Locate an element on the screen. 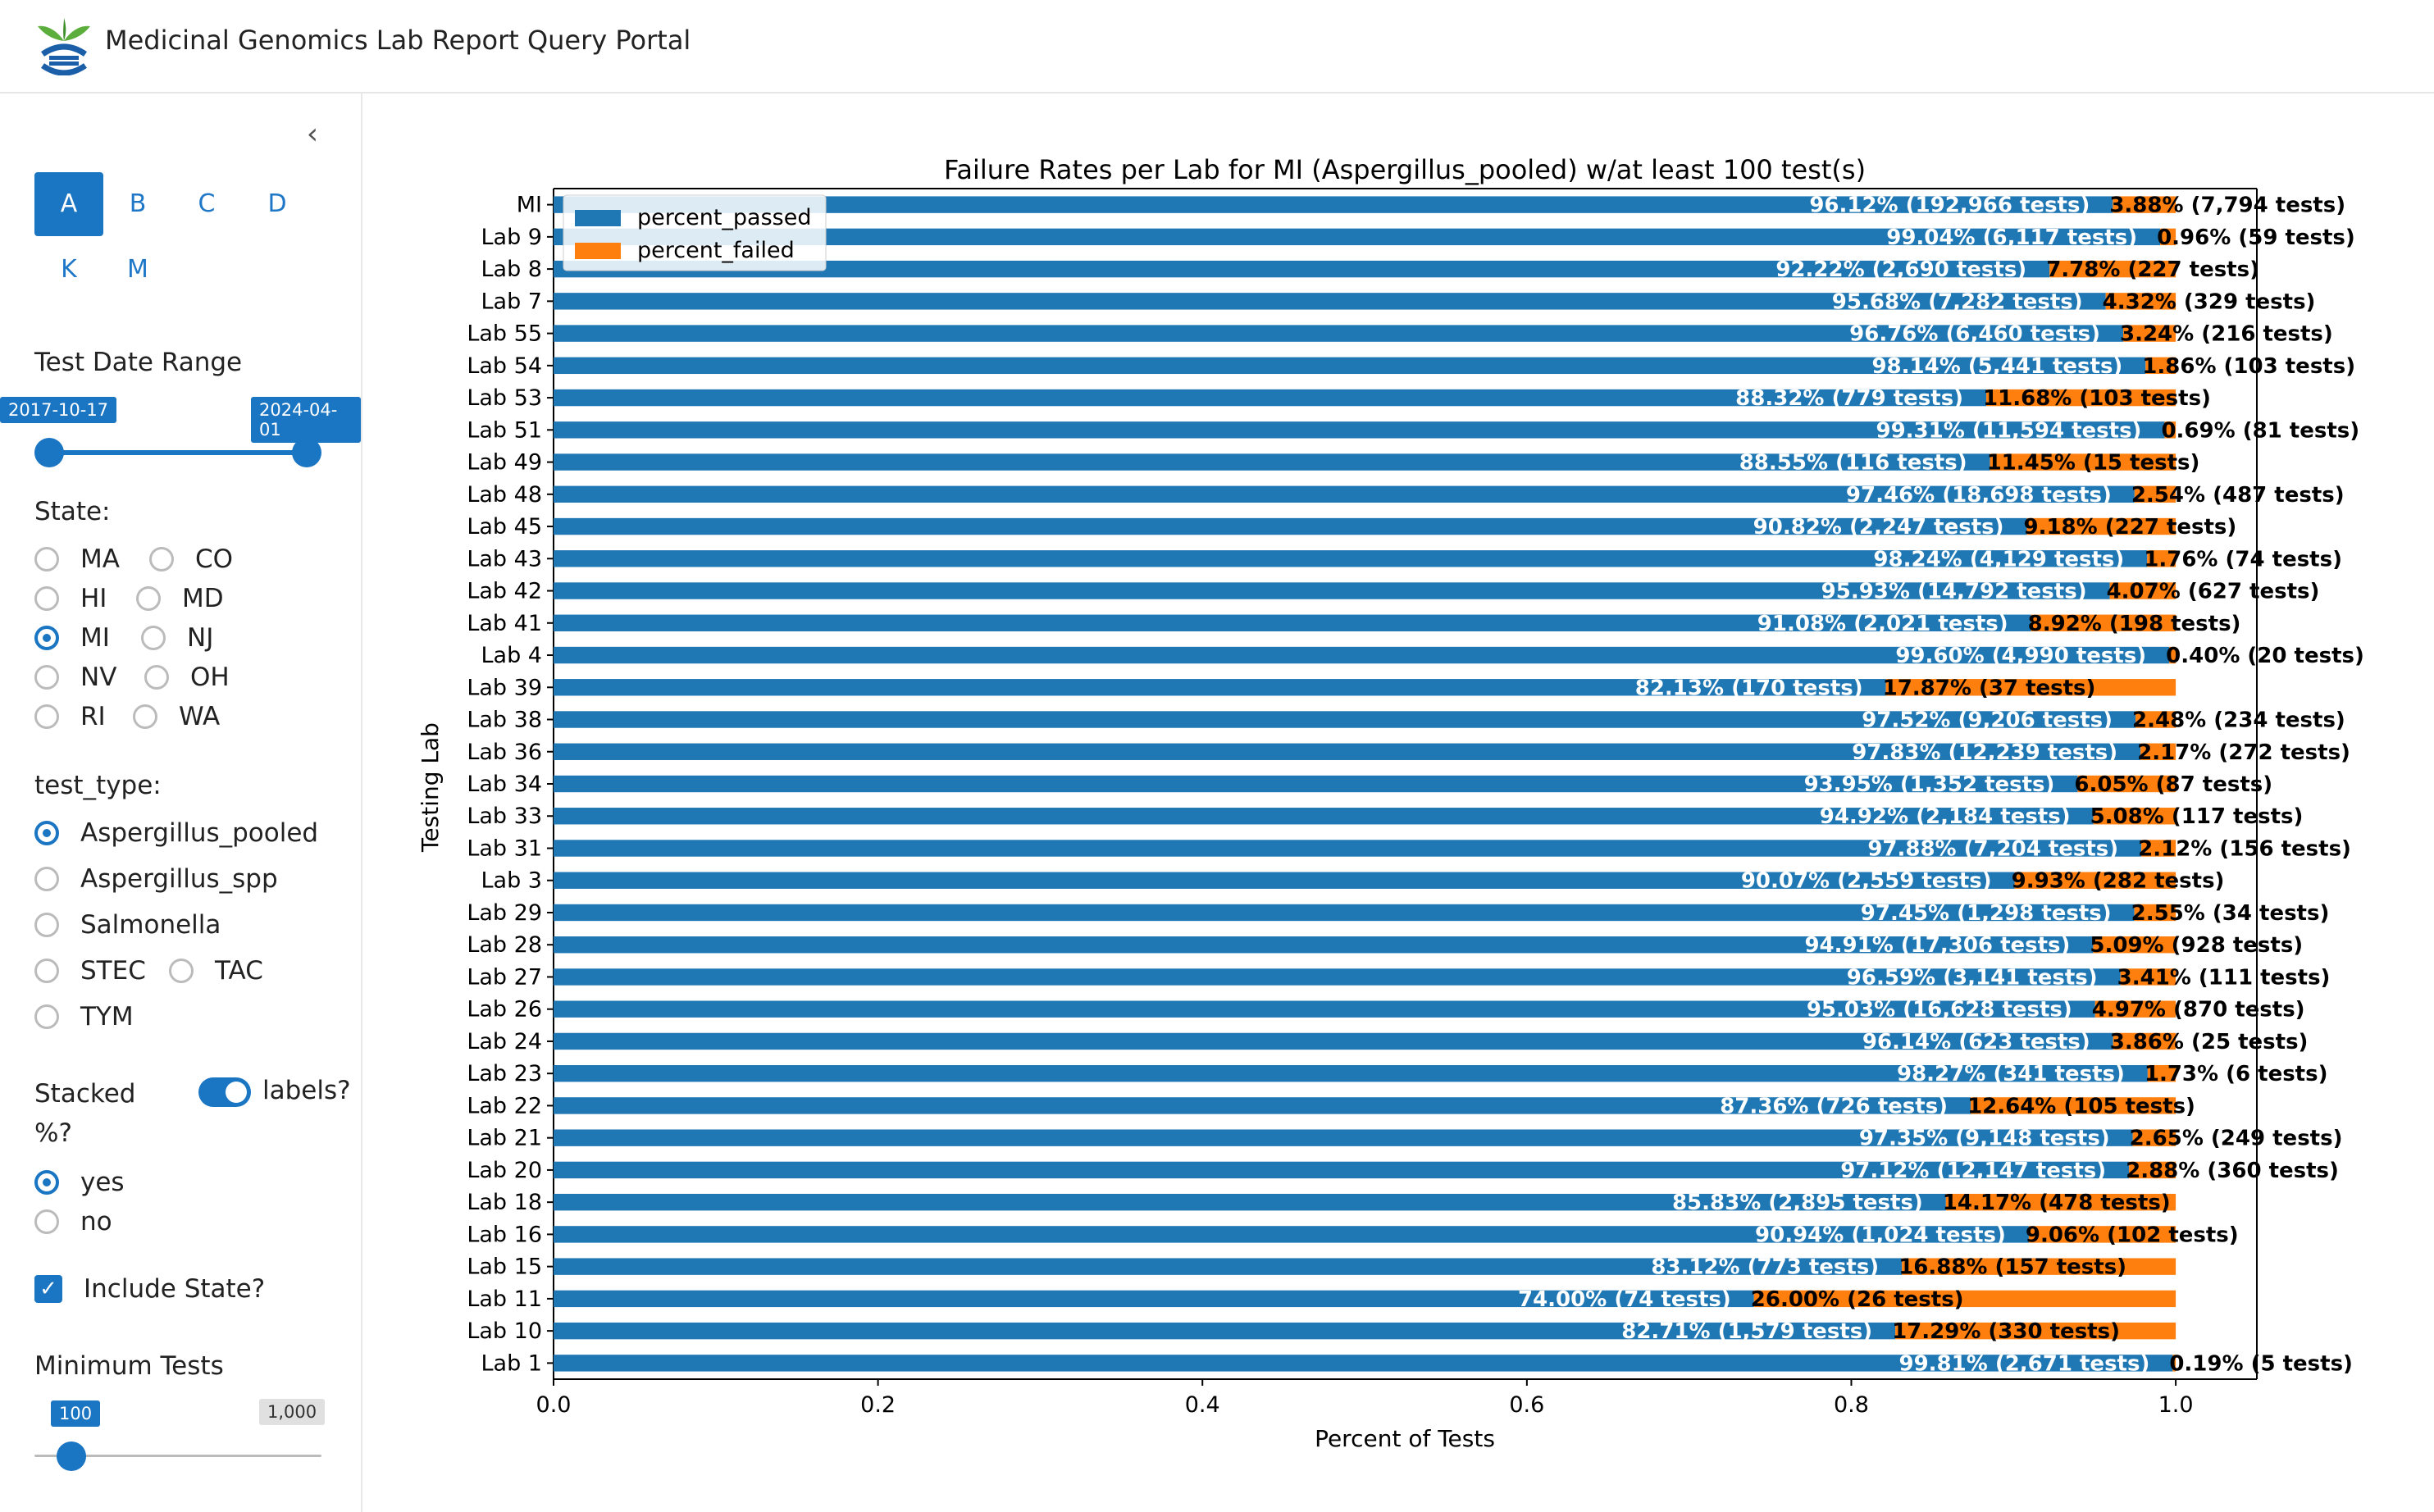 Image resolution: width=2434 pixels, height=1512 pixels. stacked-radio-yes: yes is located at coordinates (79, 1182).